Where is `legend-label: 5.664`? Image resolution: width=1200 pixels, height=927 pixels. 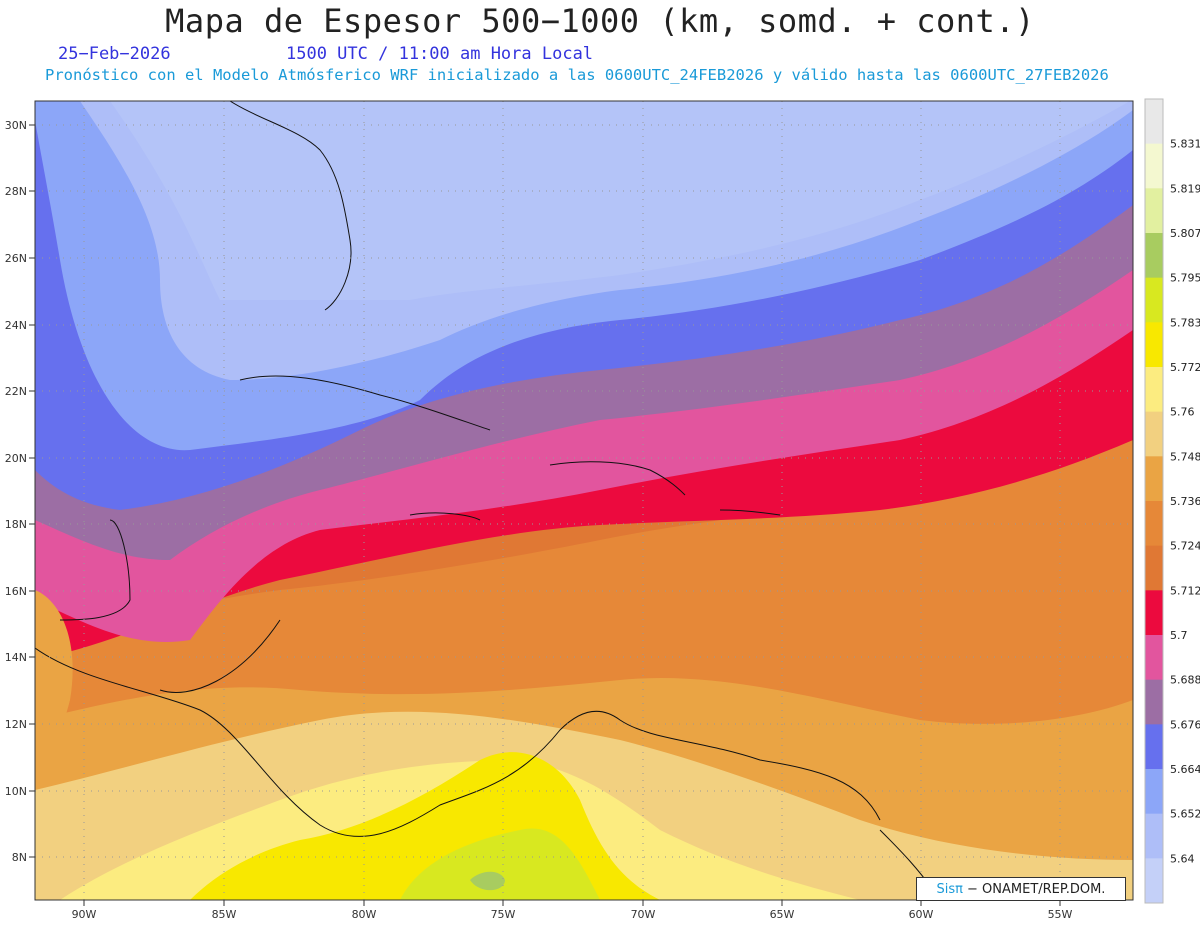 legend-label: 5.664 is located at coordinates (1185, 769).